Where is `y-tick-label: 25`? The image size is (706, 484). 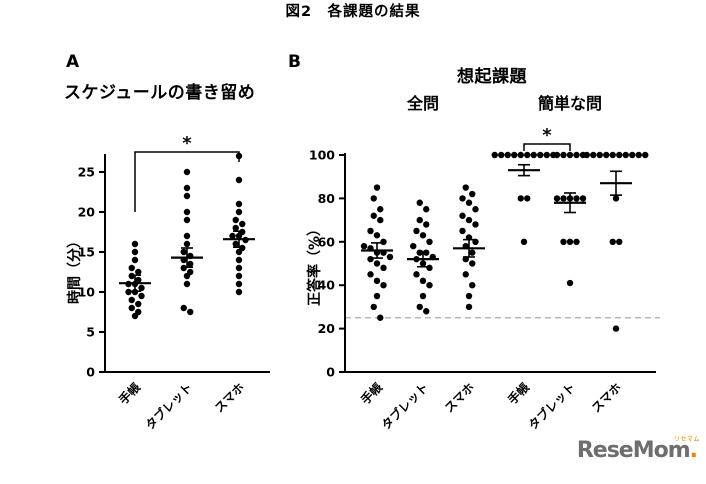
y-tick-label: 25 is located at coordinates (86, 172).